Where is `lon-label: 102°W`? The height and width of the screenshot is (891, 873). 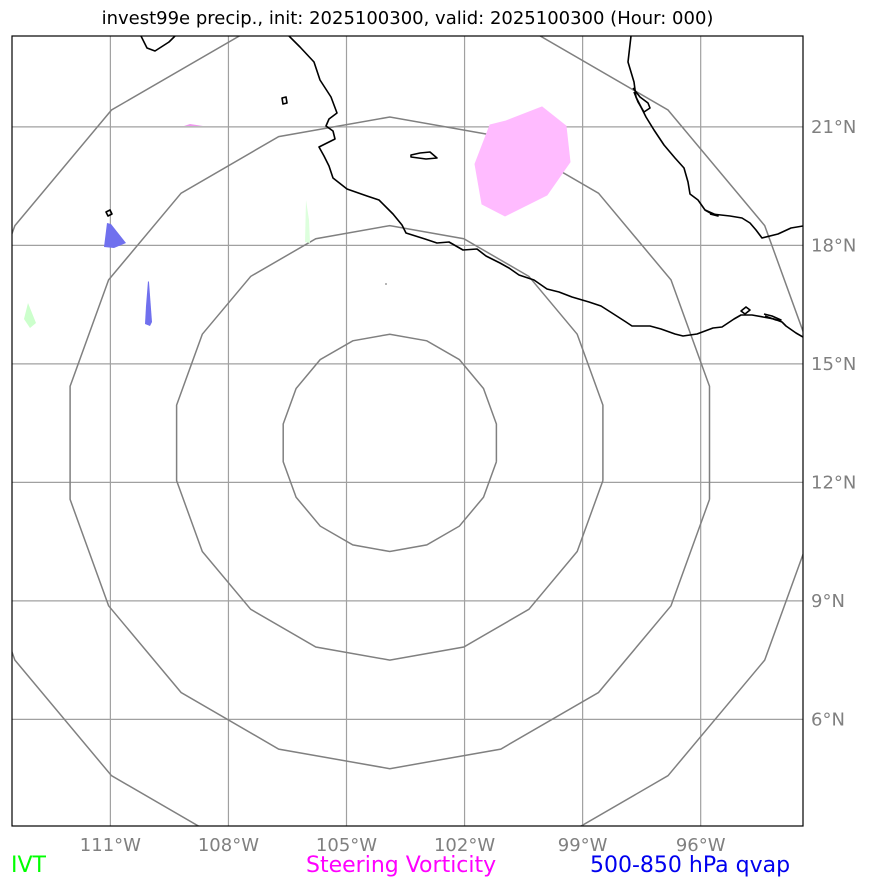
lon-label: 102°W is located at coordinates (464, 845).